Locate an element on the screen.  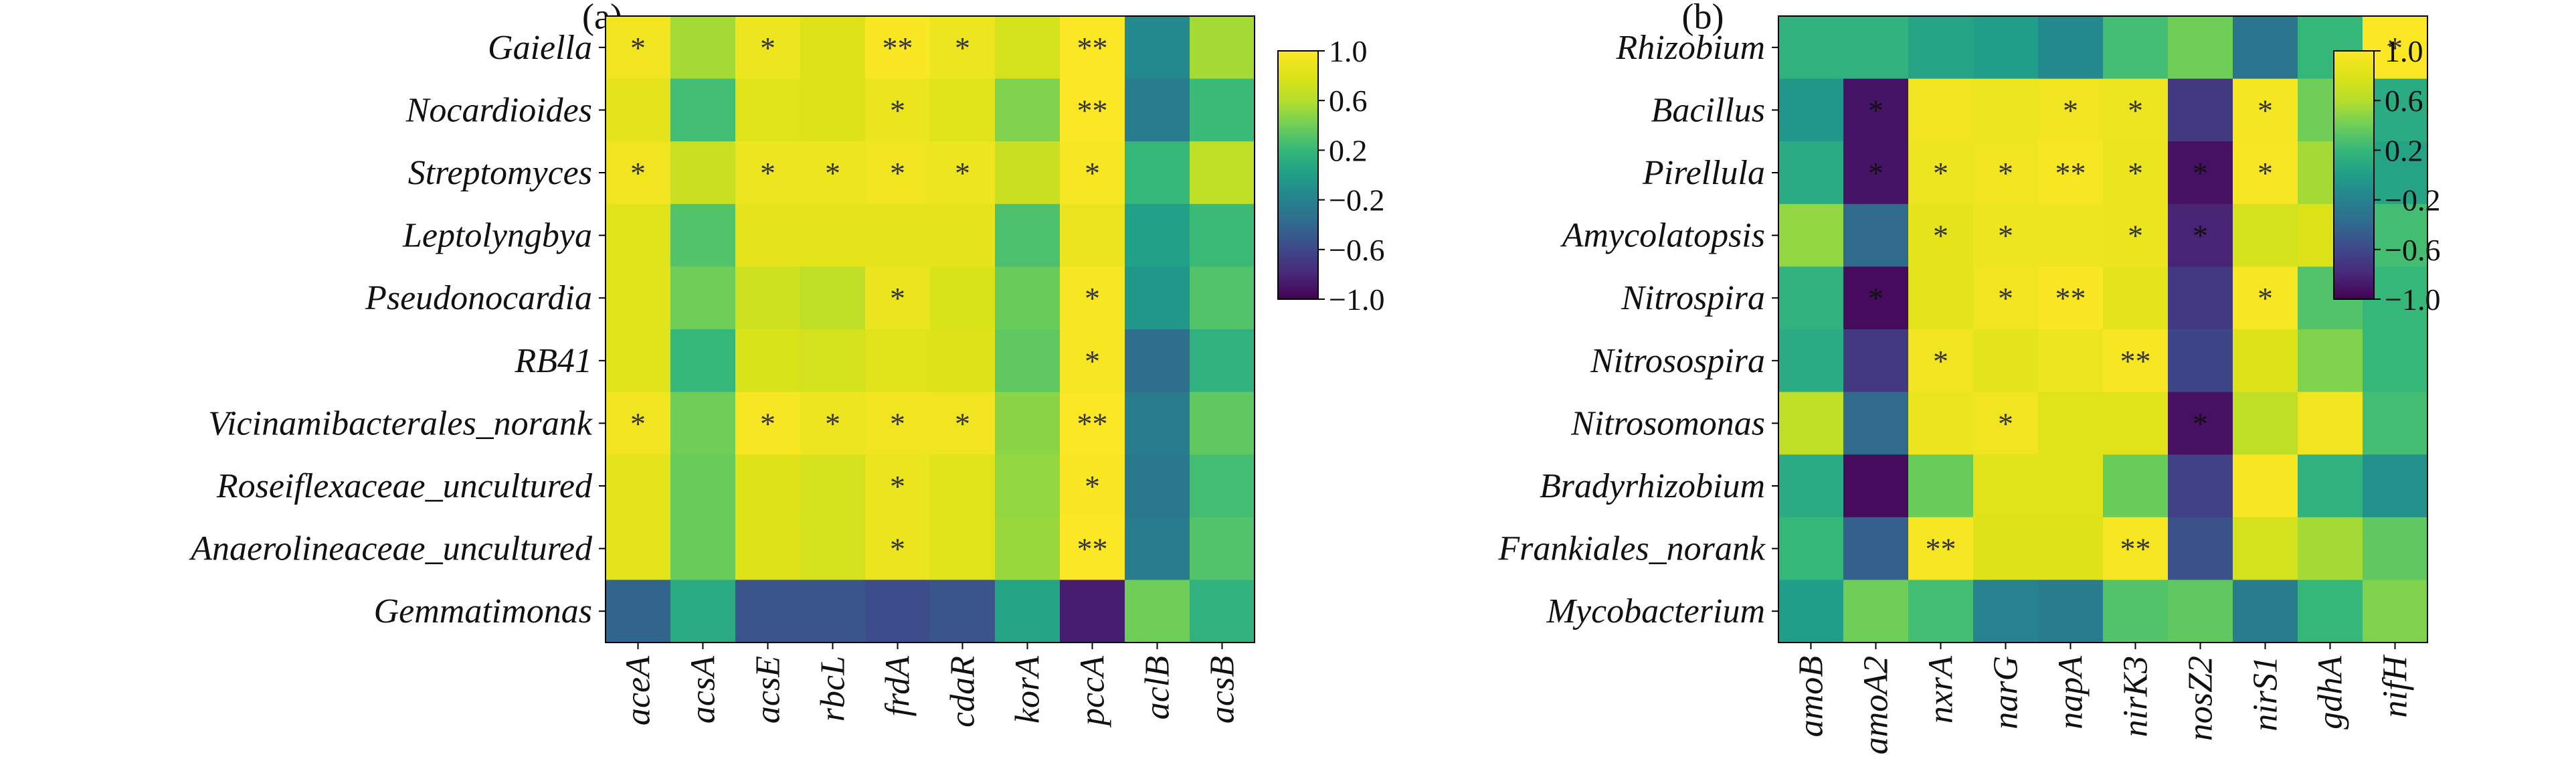
column-label: acsB is located at coordinates (1223, 689).